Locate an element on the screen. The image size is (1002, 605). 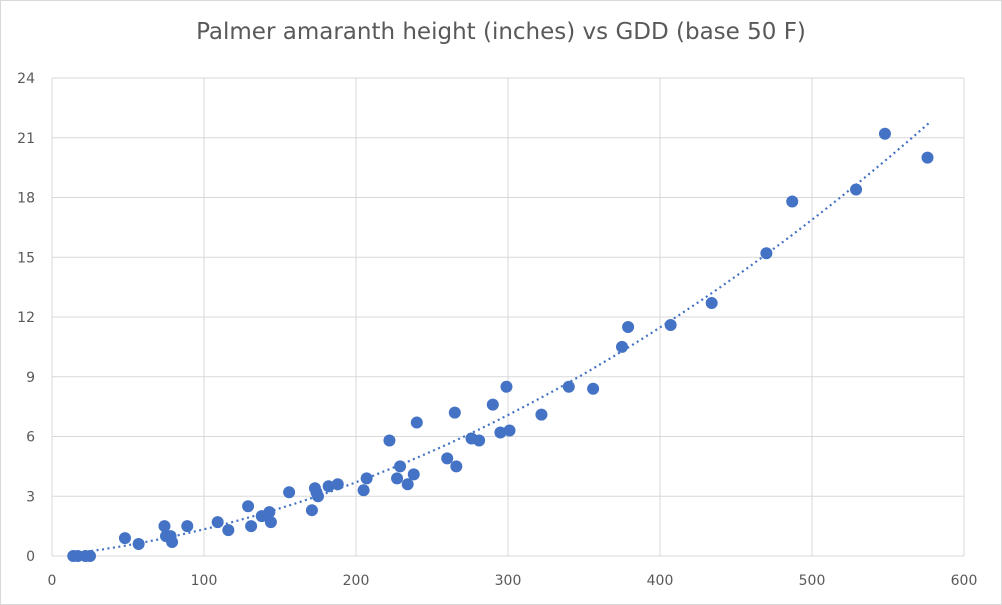
y-tick-label: 24 is located at coordinates (26, 79).